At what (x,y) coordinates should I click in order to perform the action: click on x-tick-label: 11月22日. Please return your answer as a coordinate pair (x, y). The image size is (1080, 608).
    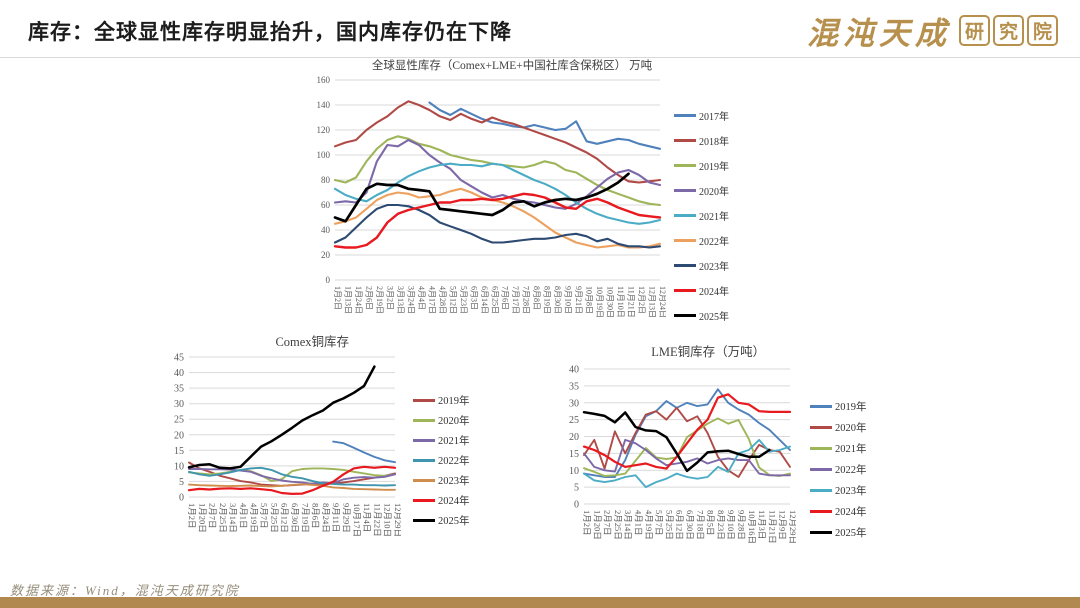
    Looking at the image, I should click on (377, 520).